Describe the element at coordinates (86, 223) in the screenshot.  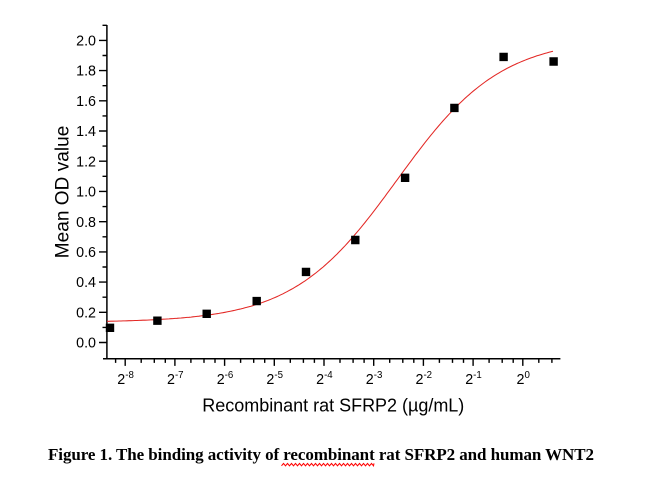
I see `svg-text: 0.8` at that location.